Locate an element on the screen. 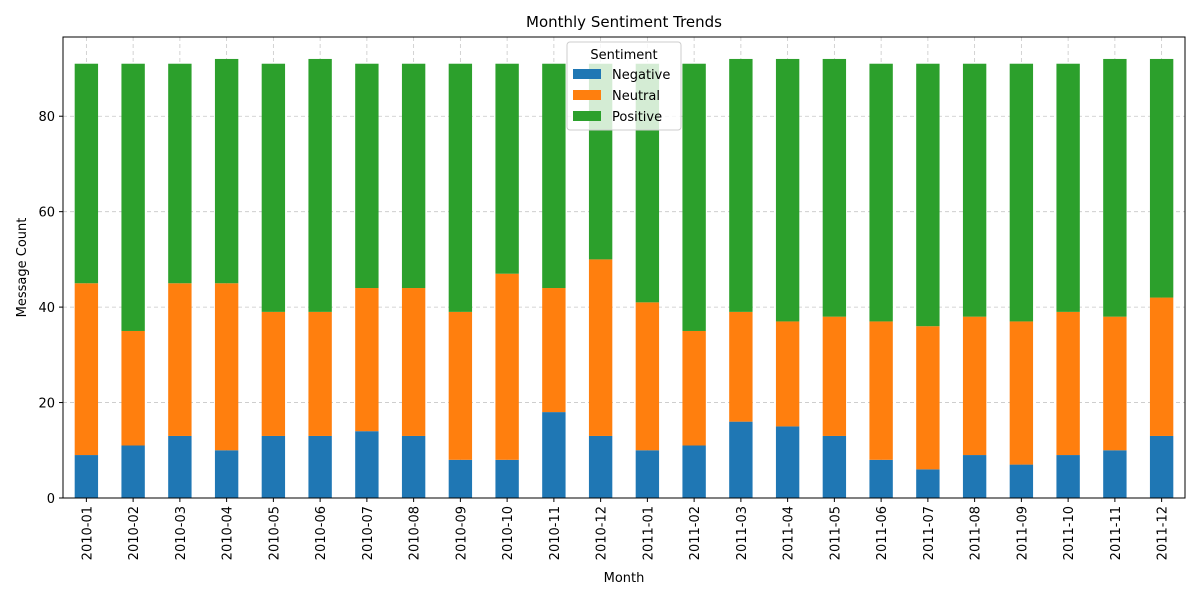 The width and height of the screenshot is (1200, 604). y-axis-ticks: 0 20 40 60 80 is located at coordinates (50, 308).